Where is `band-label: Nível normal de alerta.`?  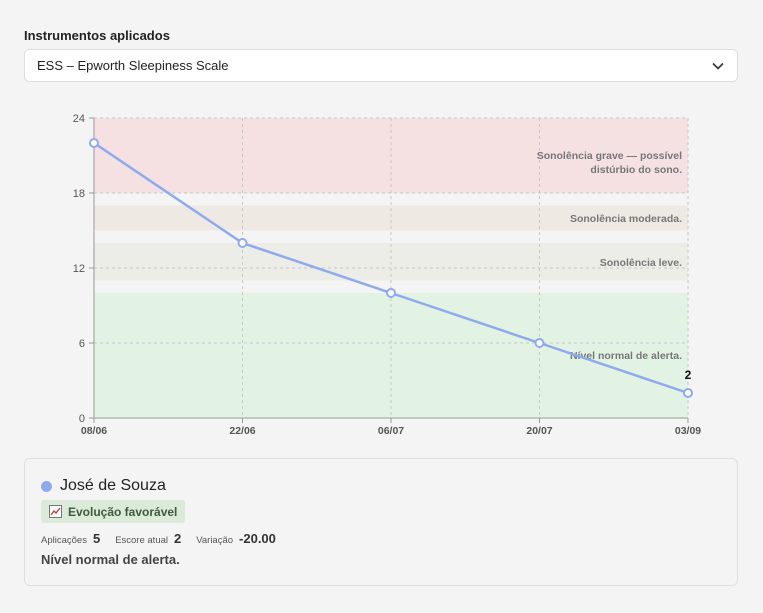 band-label: Nível normal de alerta. is located at coordinates (626, 356).